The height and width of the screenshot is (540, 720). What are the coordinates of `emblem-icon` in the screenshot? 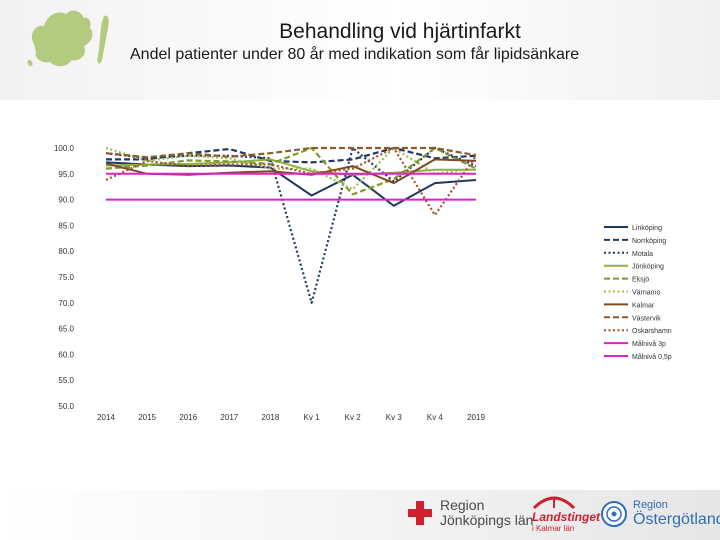 It's located at (614, 514).